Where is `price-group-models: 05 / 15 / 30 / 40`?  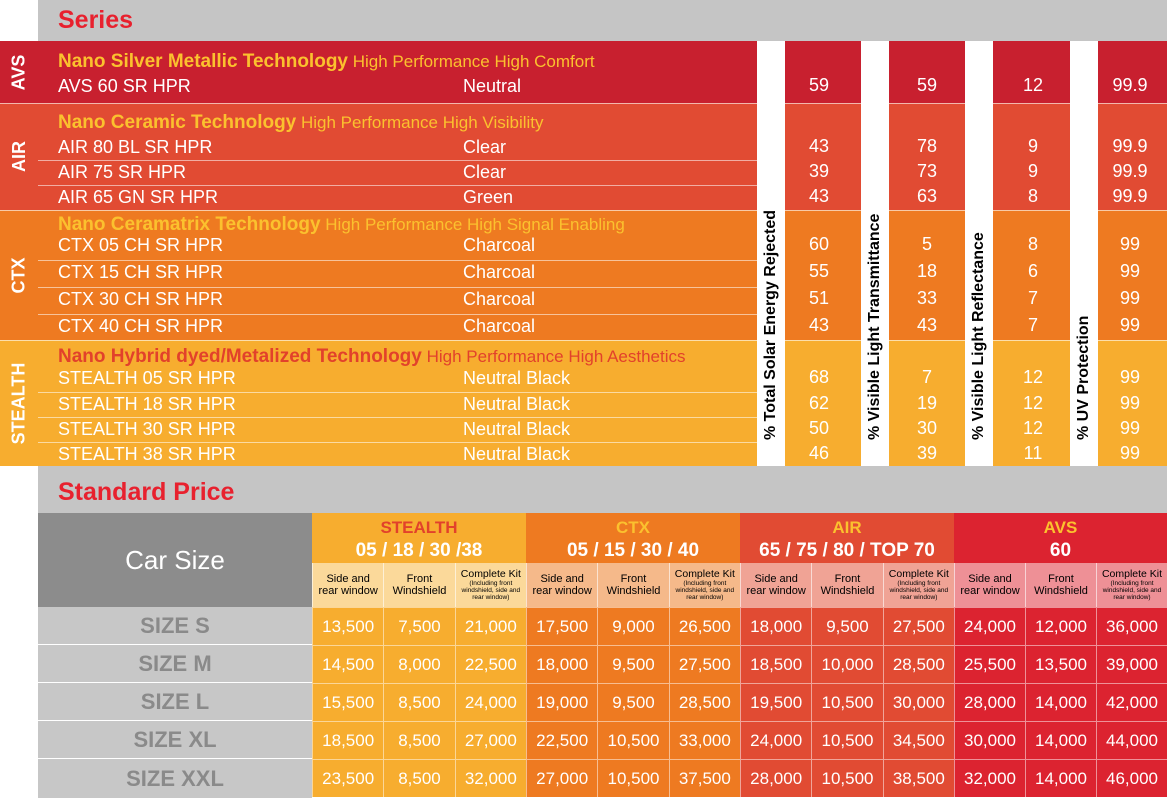 price-group-models: 05 / 15 / 30 / 40 is located at coordinates (633, 550).